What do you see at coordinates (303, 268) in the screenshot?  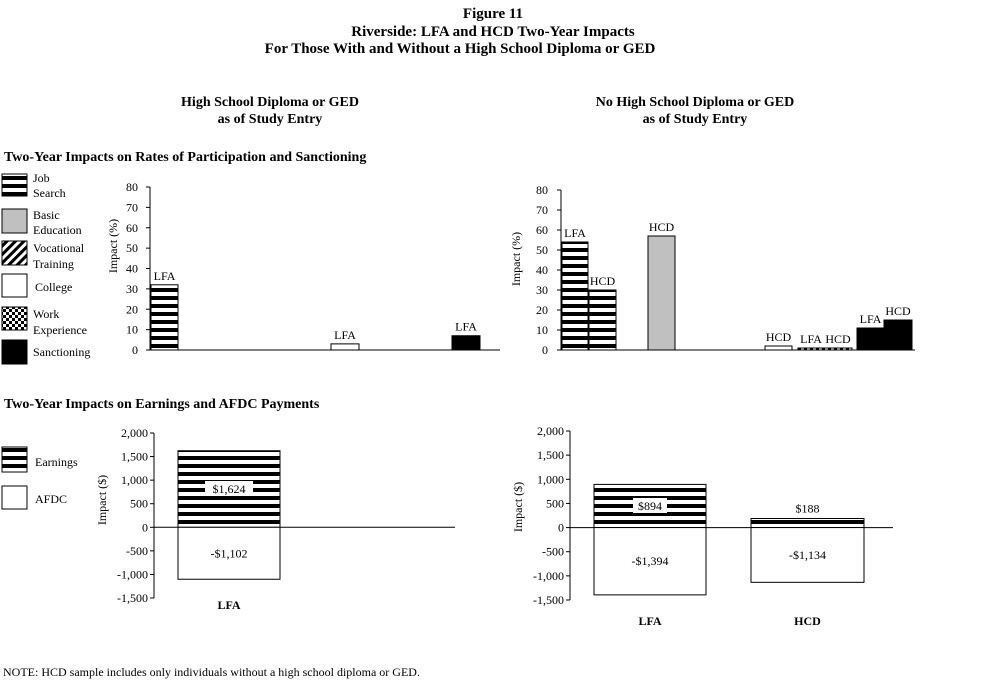 I see `chart-participation-with-diploma: 0 10 20 30 40 50 60 70 80 Impact (%) LFA LFA LFA` at bounding box center [303, 268].